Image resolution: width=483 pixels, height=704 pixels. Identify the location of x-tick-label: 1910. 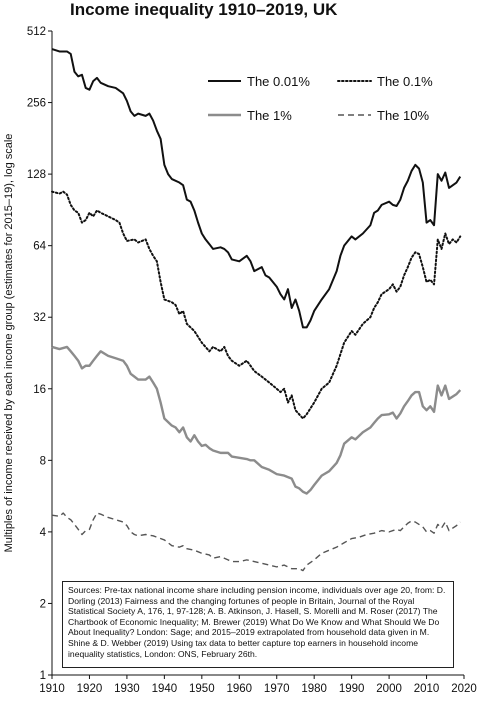
(52, 689).